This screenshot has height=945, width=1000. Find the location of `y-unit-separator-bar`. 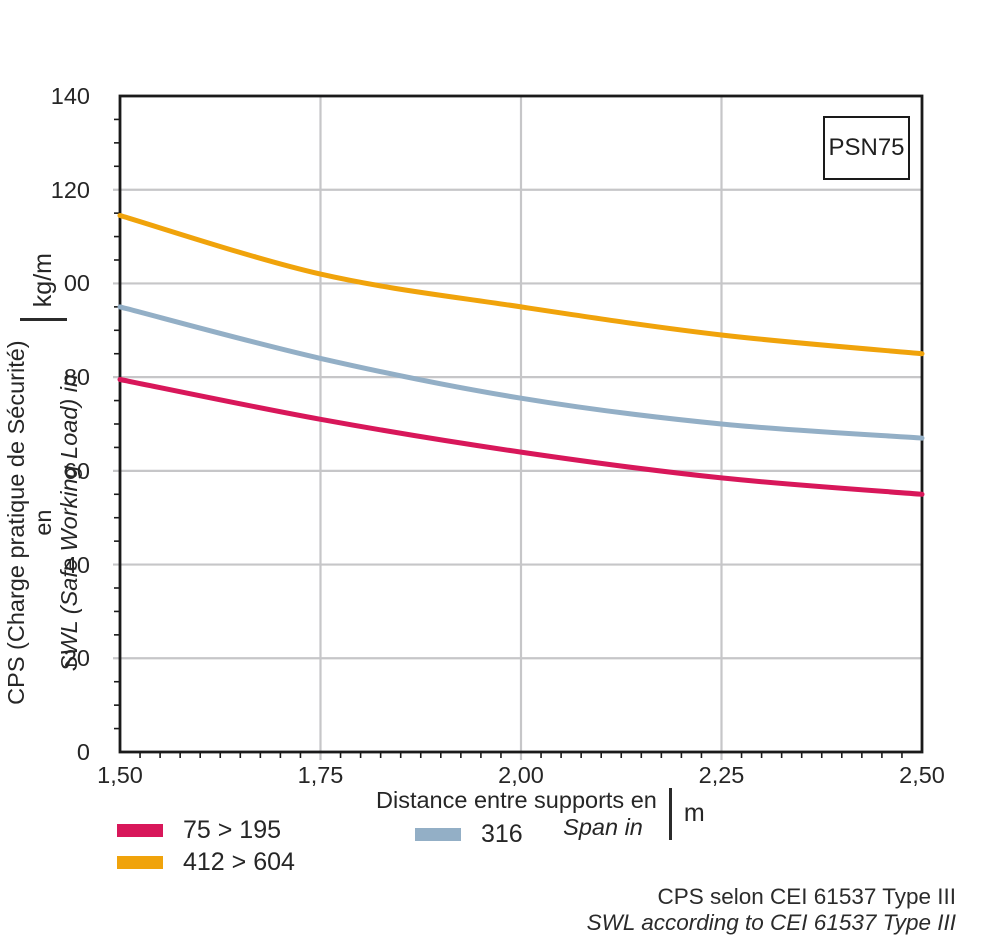

y-unit-separator-bar is located at coordinates (43, 320).